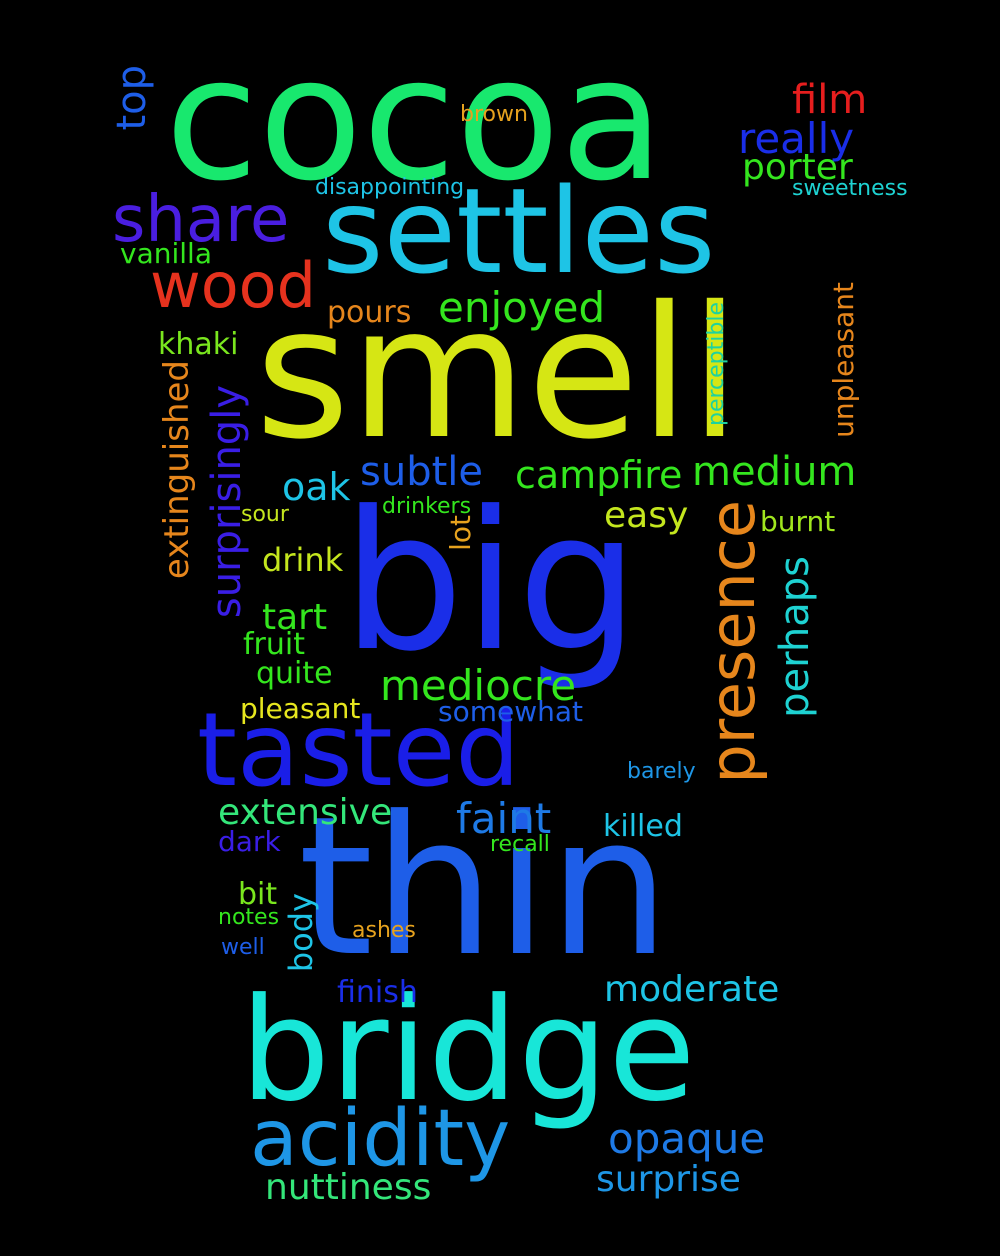  What do you see at coordinates (316, 487) in the screenshot?
I see `word-oak: oak` at bounding box center [316, 487].